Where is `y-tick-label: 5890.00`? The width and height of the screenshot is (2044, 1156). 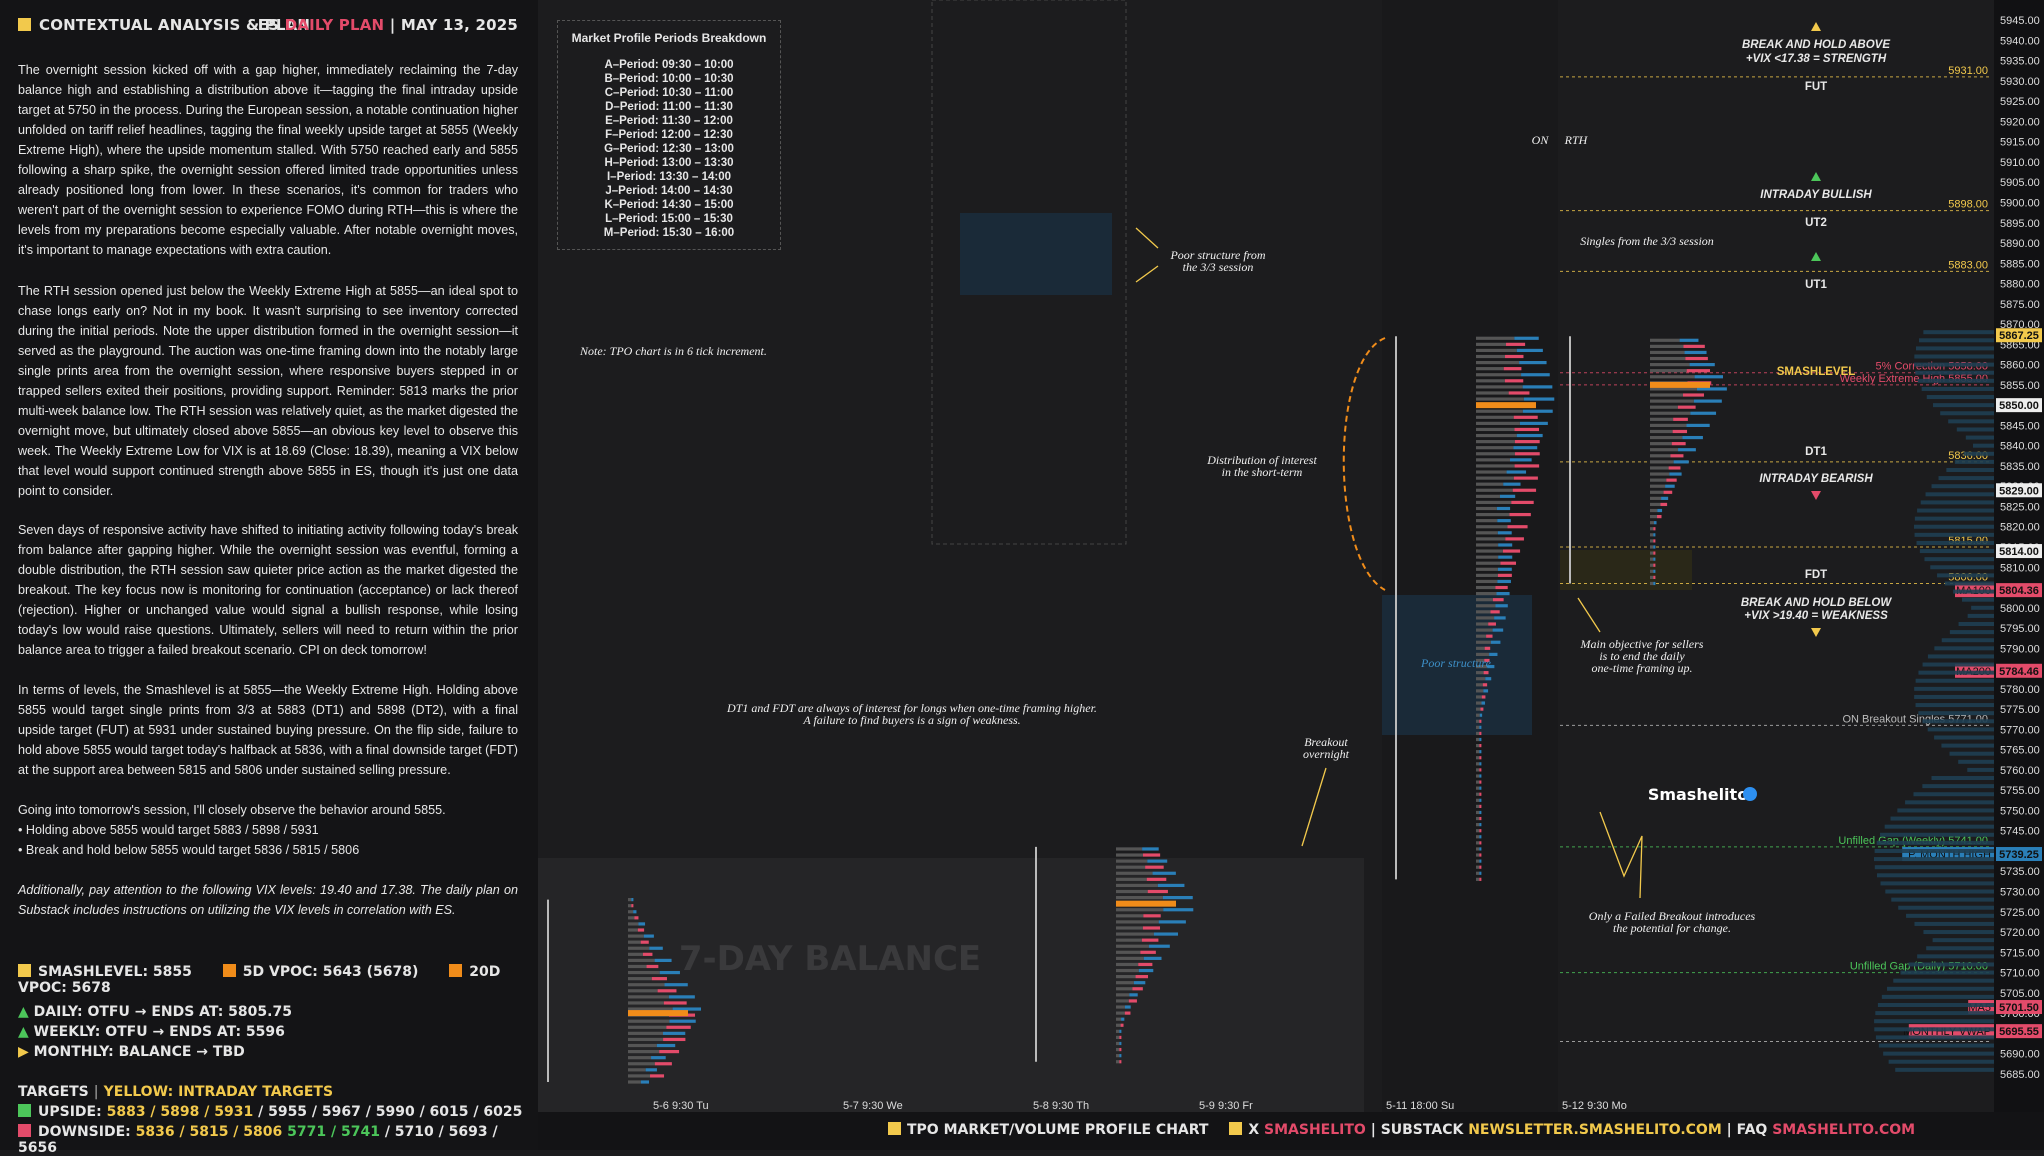 y-tick-label: 5890.00 is located at coordinates (2020, 244).